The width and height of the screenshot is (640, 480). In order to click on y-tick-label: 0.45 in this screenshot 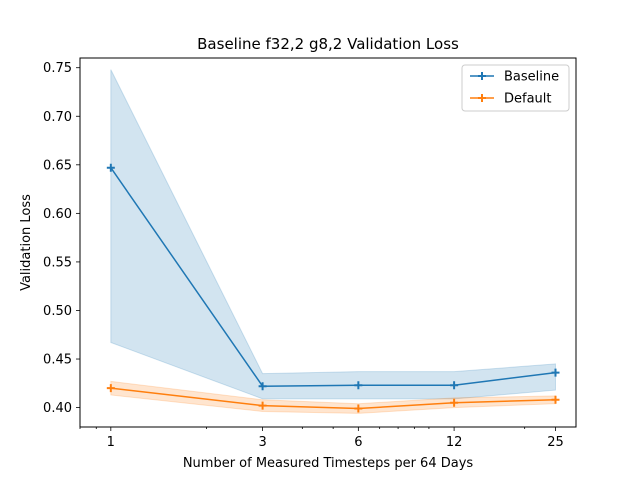, I will do `click(57, 360)`.